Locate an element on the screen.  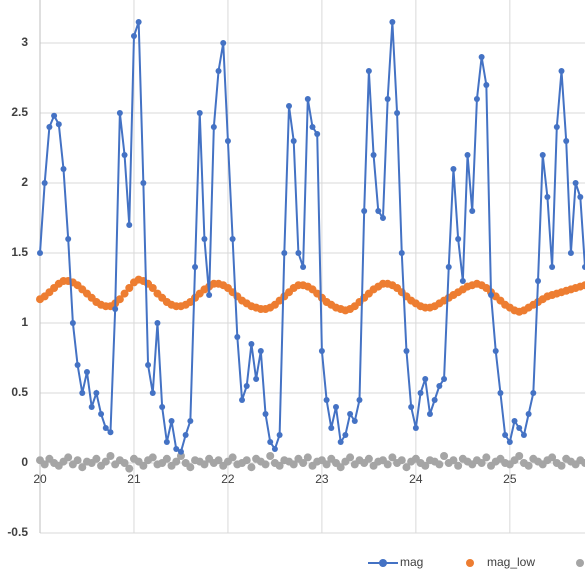
x-tick-label: 25 is located at coordinates (510, 479).